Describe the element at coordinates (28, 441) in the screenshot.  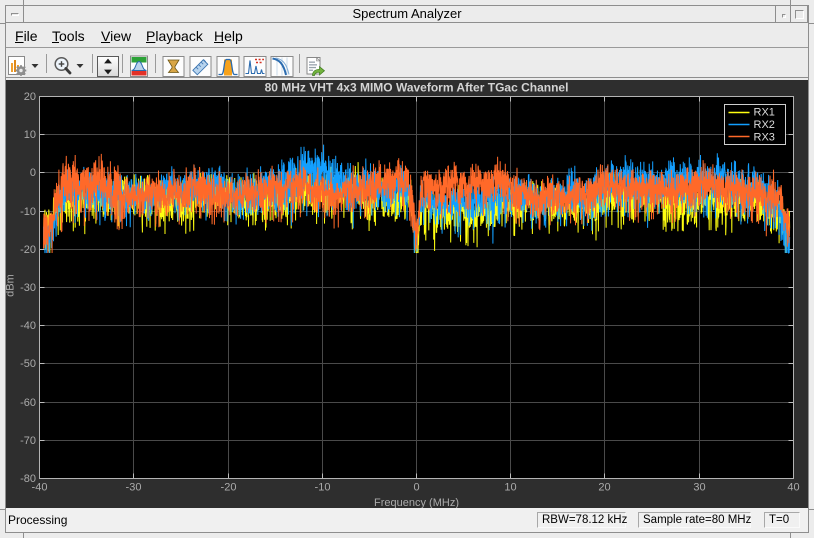
I see `svg-text: -70` at that location.